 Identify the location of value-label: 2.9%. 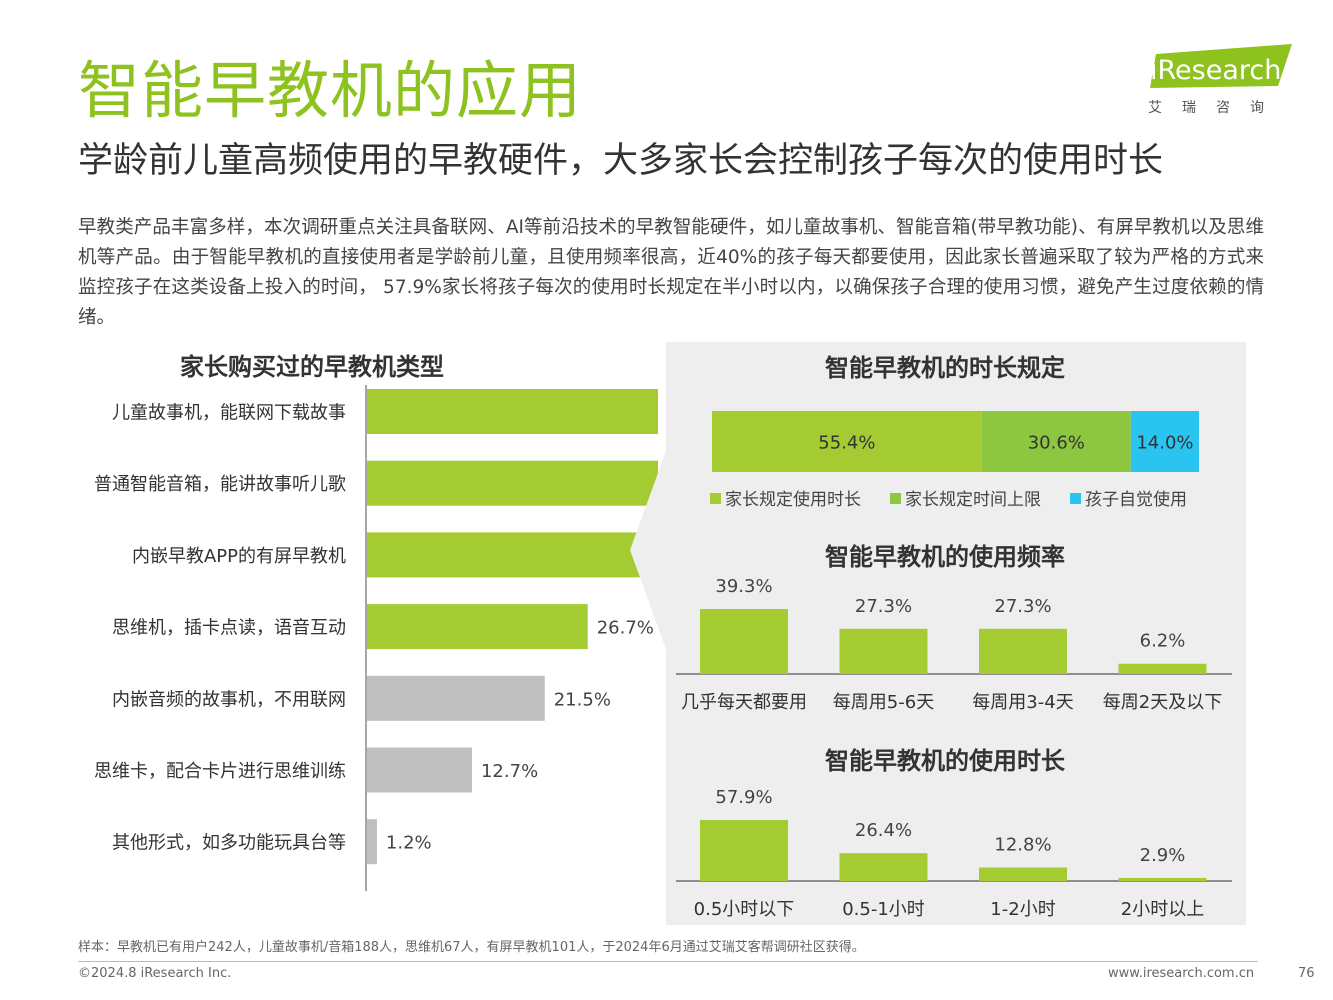
(1163, 855).